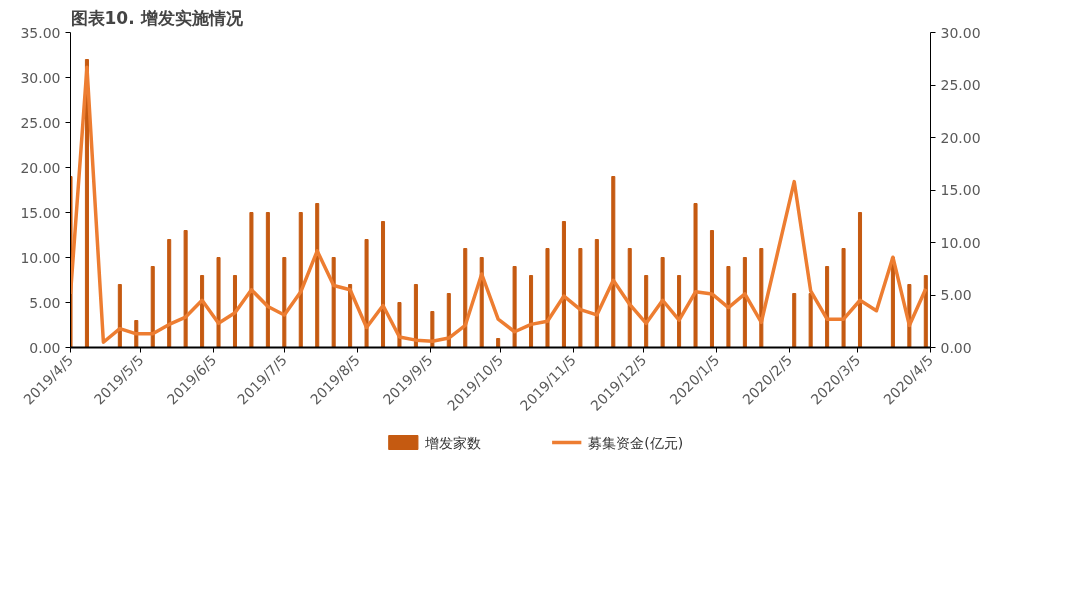 The image size is (1080, 612). Describe the element at coordinates (960, 137) in the screenshot. I see `y2-tick-label: 20.00` at that location.